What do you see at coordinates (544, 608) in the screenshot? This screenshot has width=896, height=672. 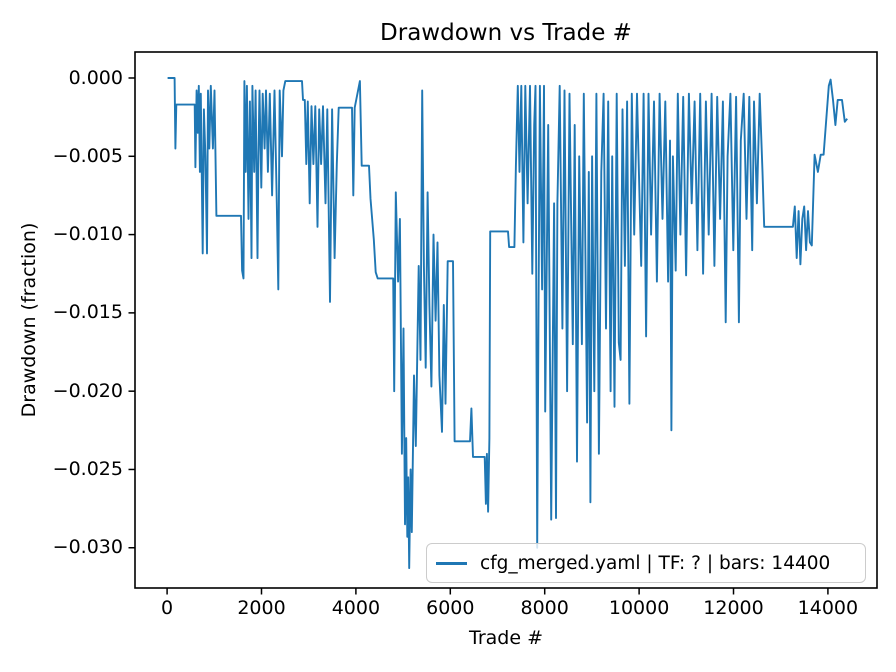 I see `x-tick-label: 8000` at bounding box center [544, 608].